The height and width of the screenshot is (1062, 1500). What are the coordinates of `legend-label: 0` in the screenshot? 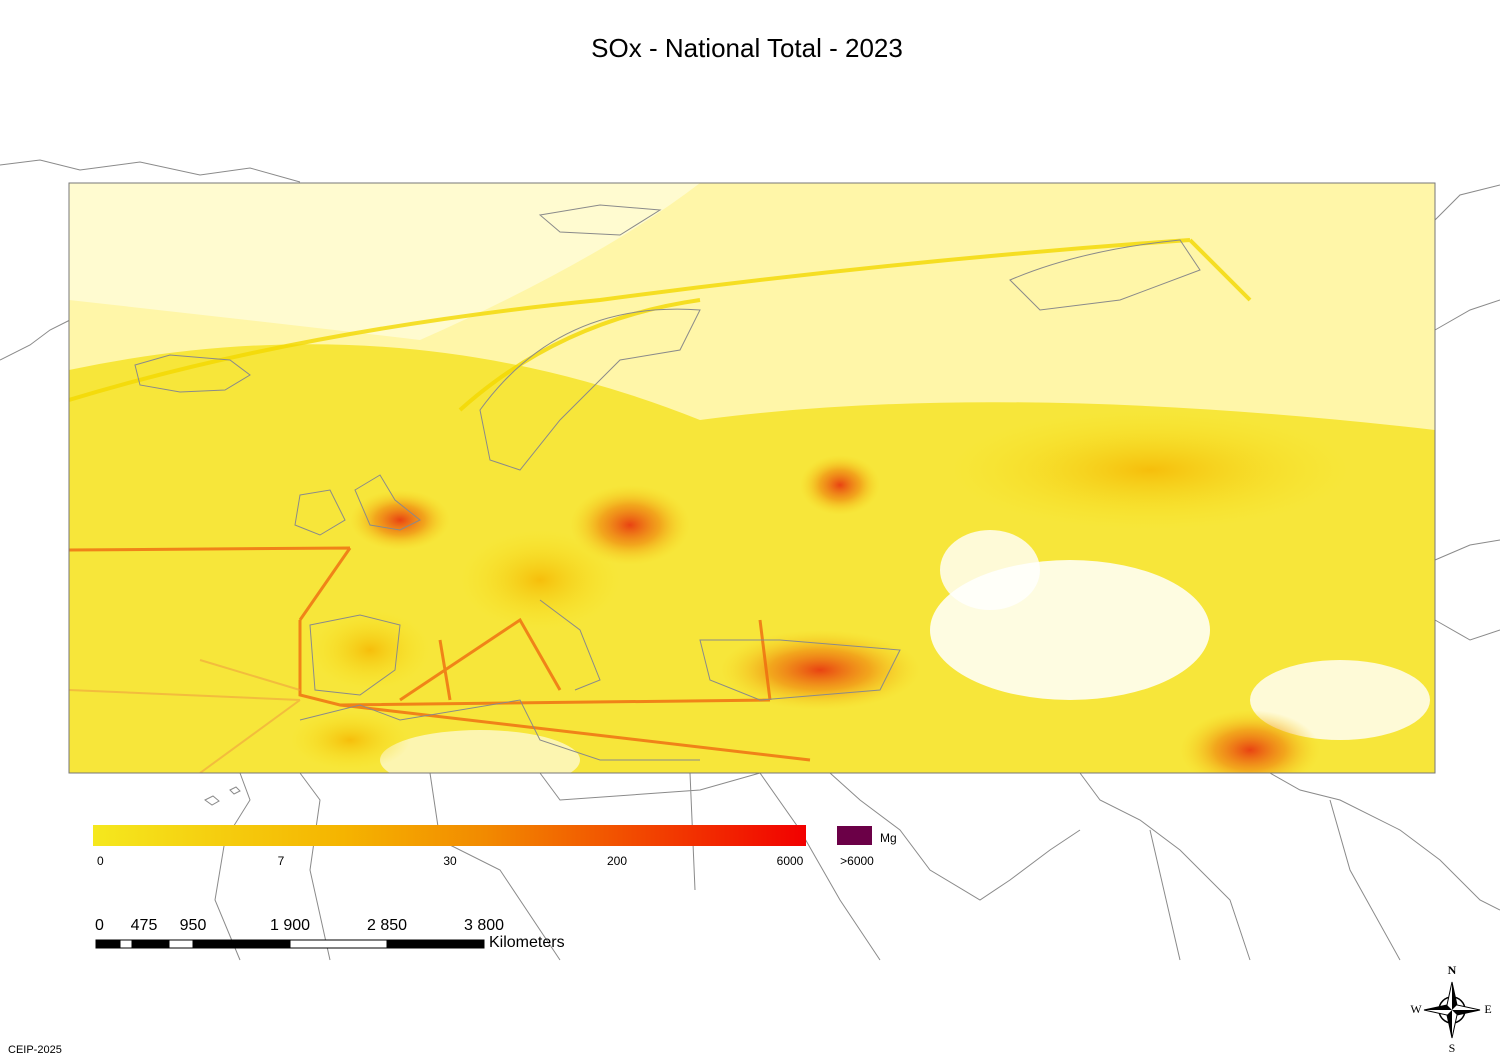 It's located at (100, 861).